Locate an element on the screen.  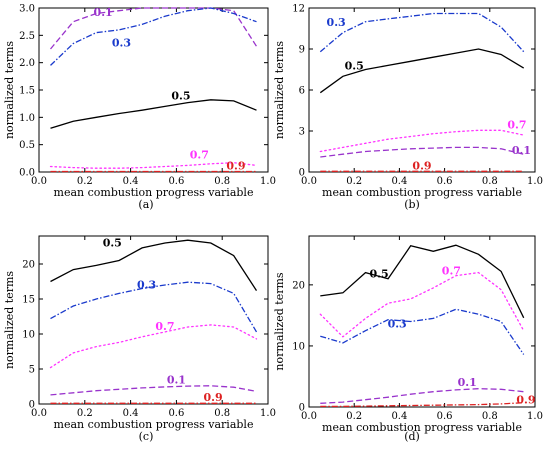
panel-caption: (b) is located at coordinates (412, 204).